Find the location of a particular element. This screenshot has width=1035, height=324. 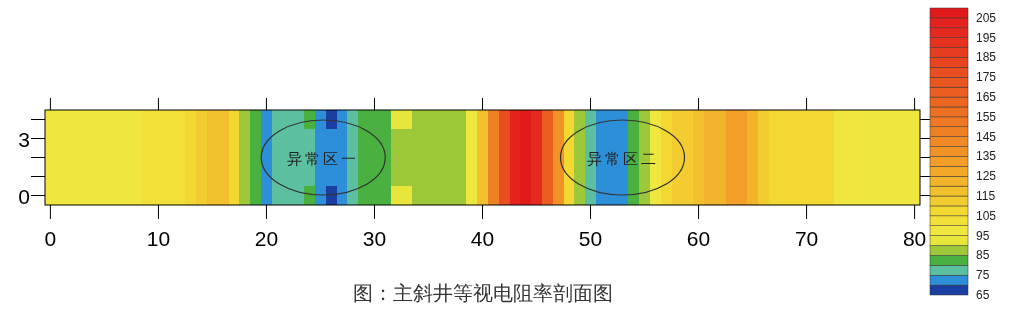

color-bar-label: 135 is located at coordinates (986, 156).